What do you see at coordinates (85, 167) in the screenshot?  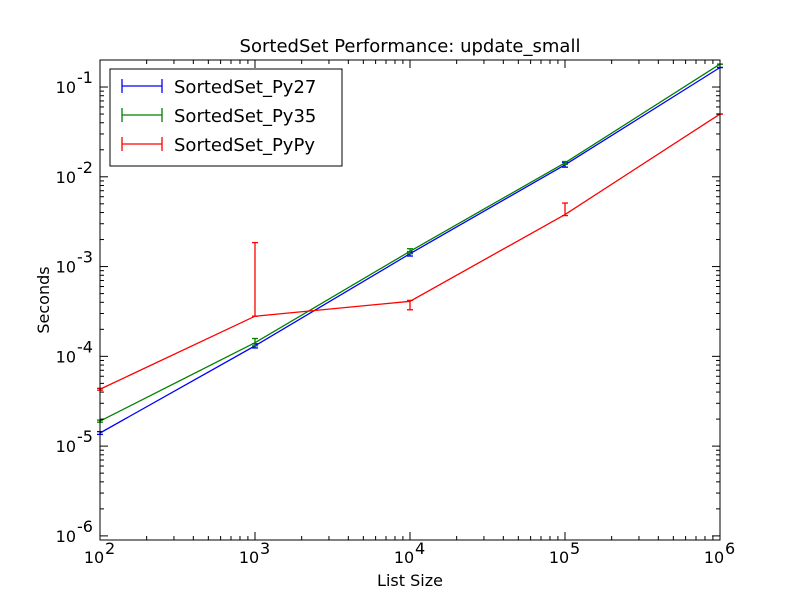 I see `y-tick-exponent: -2` at bounding box center [85, 167].